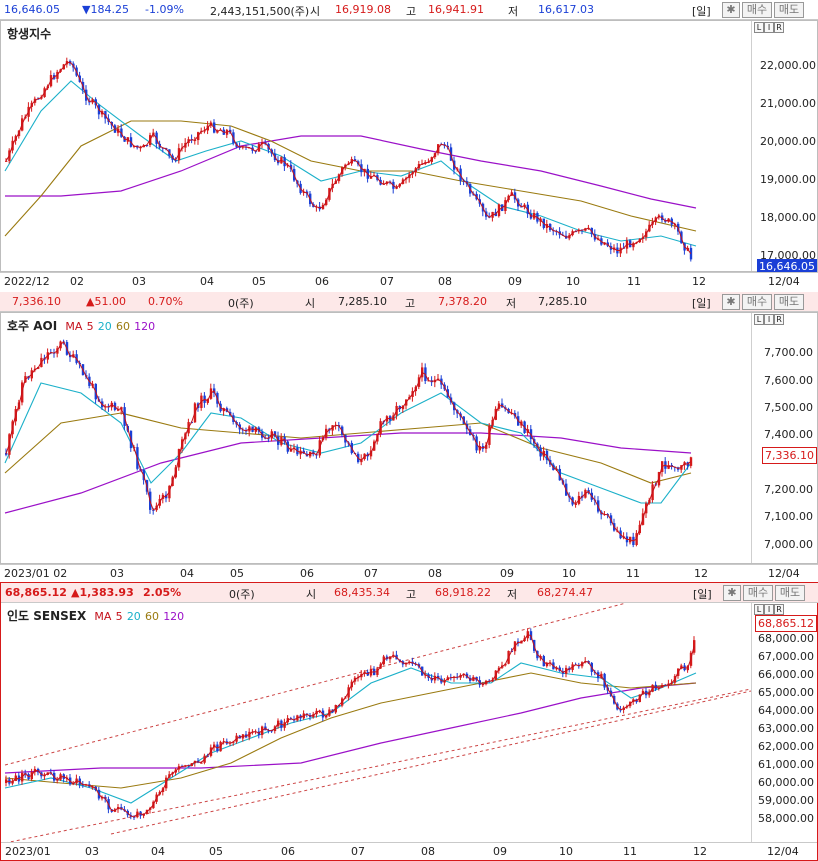 This screenshot has height=861, width=818. Describe the element at coordinates (786, 782) in the screenshot. I see `y-tick: 60,000.00` at that location.